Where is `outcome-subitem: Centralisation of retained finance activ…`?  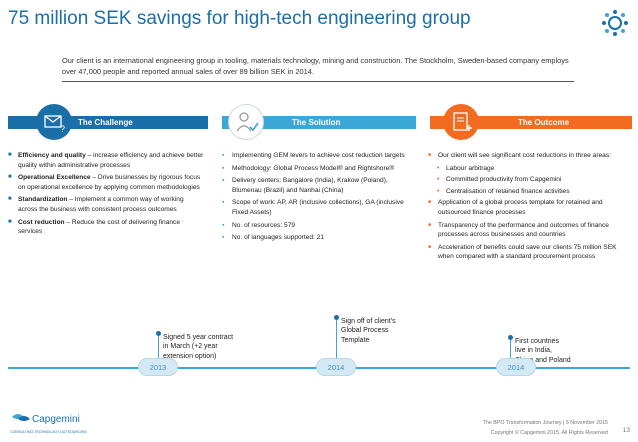
outcome-subitem: Centralisation of retained finance activ… is located at coordinates (530, 192).